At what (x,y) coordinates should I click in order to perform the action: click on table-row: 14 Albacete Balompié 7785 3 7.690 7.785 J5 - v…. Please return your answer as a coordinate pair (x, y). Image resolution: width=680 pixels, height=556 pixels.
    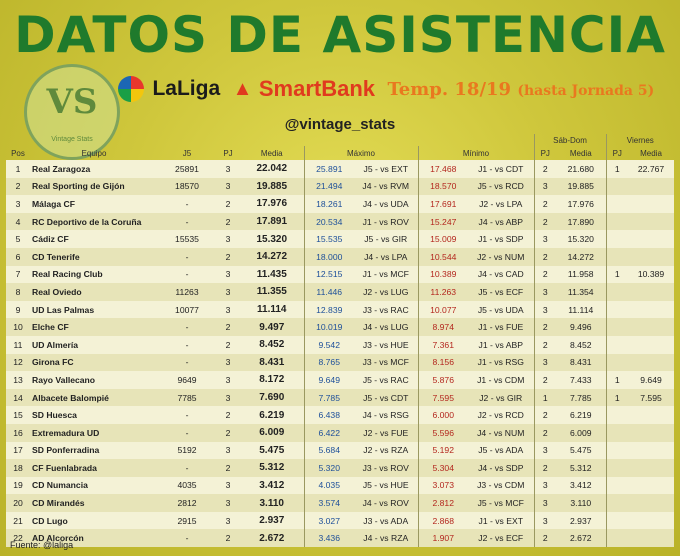
    Looking at the image, I should click on (340, 397).